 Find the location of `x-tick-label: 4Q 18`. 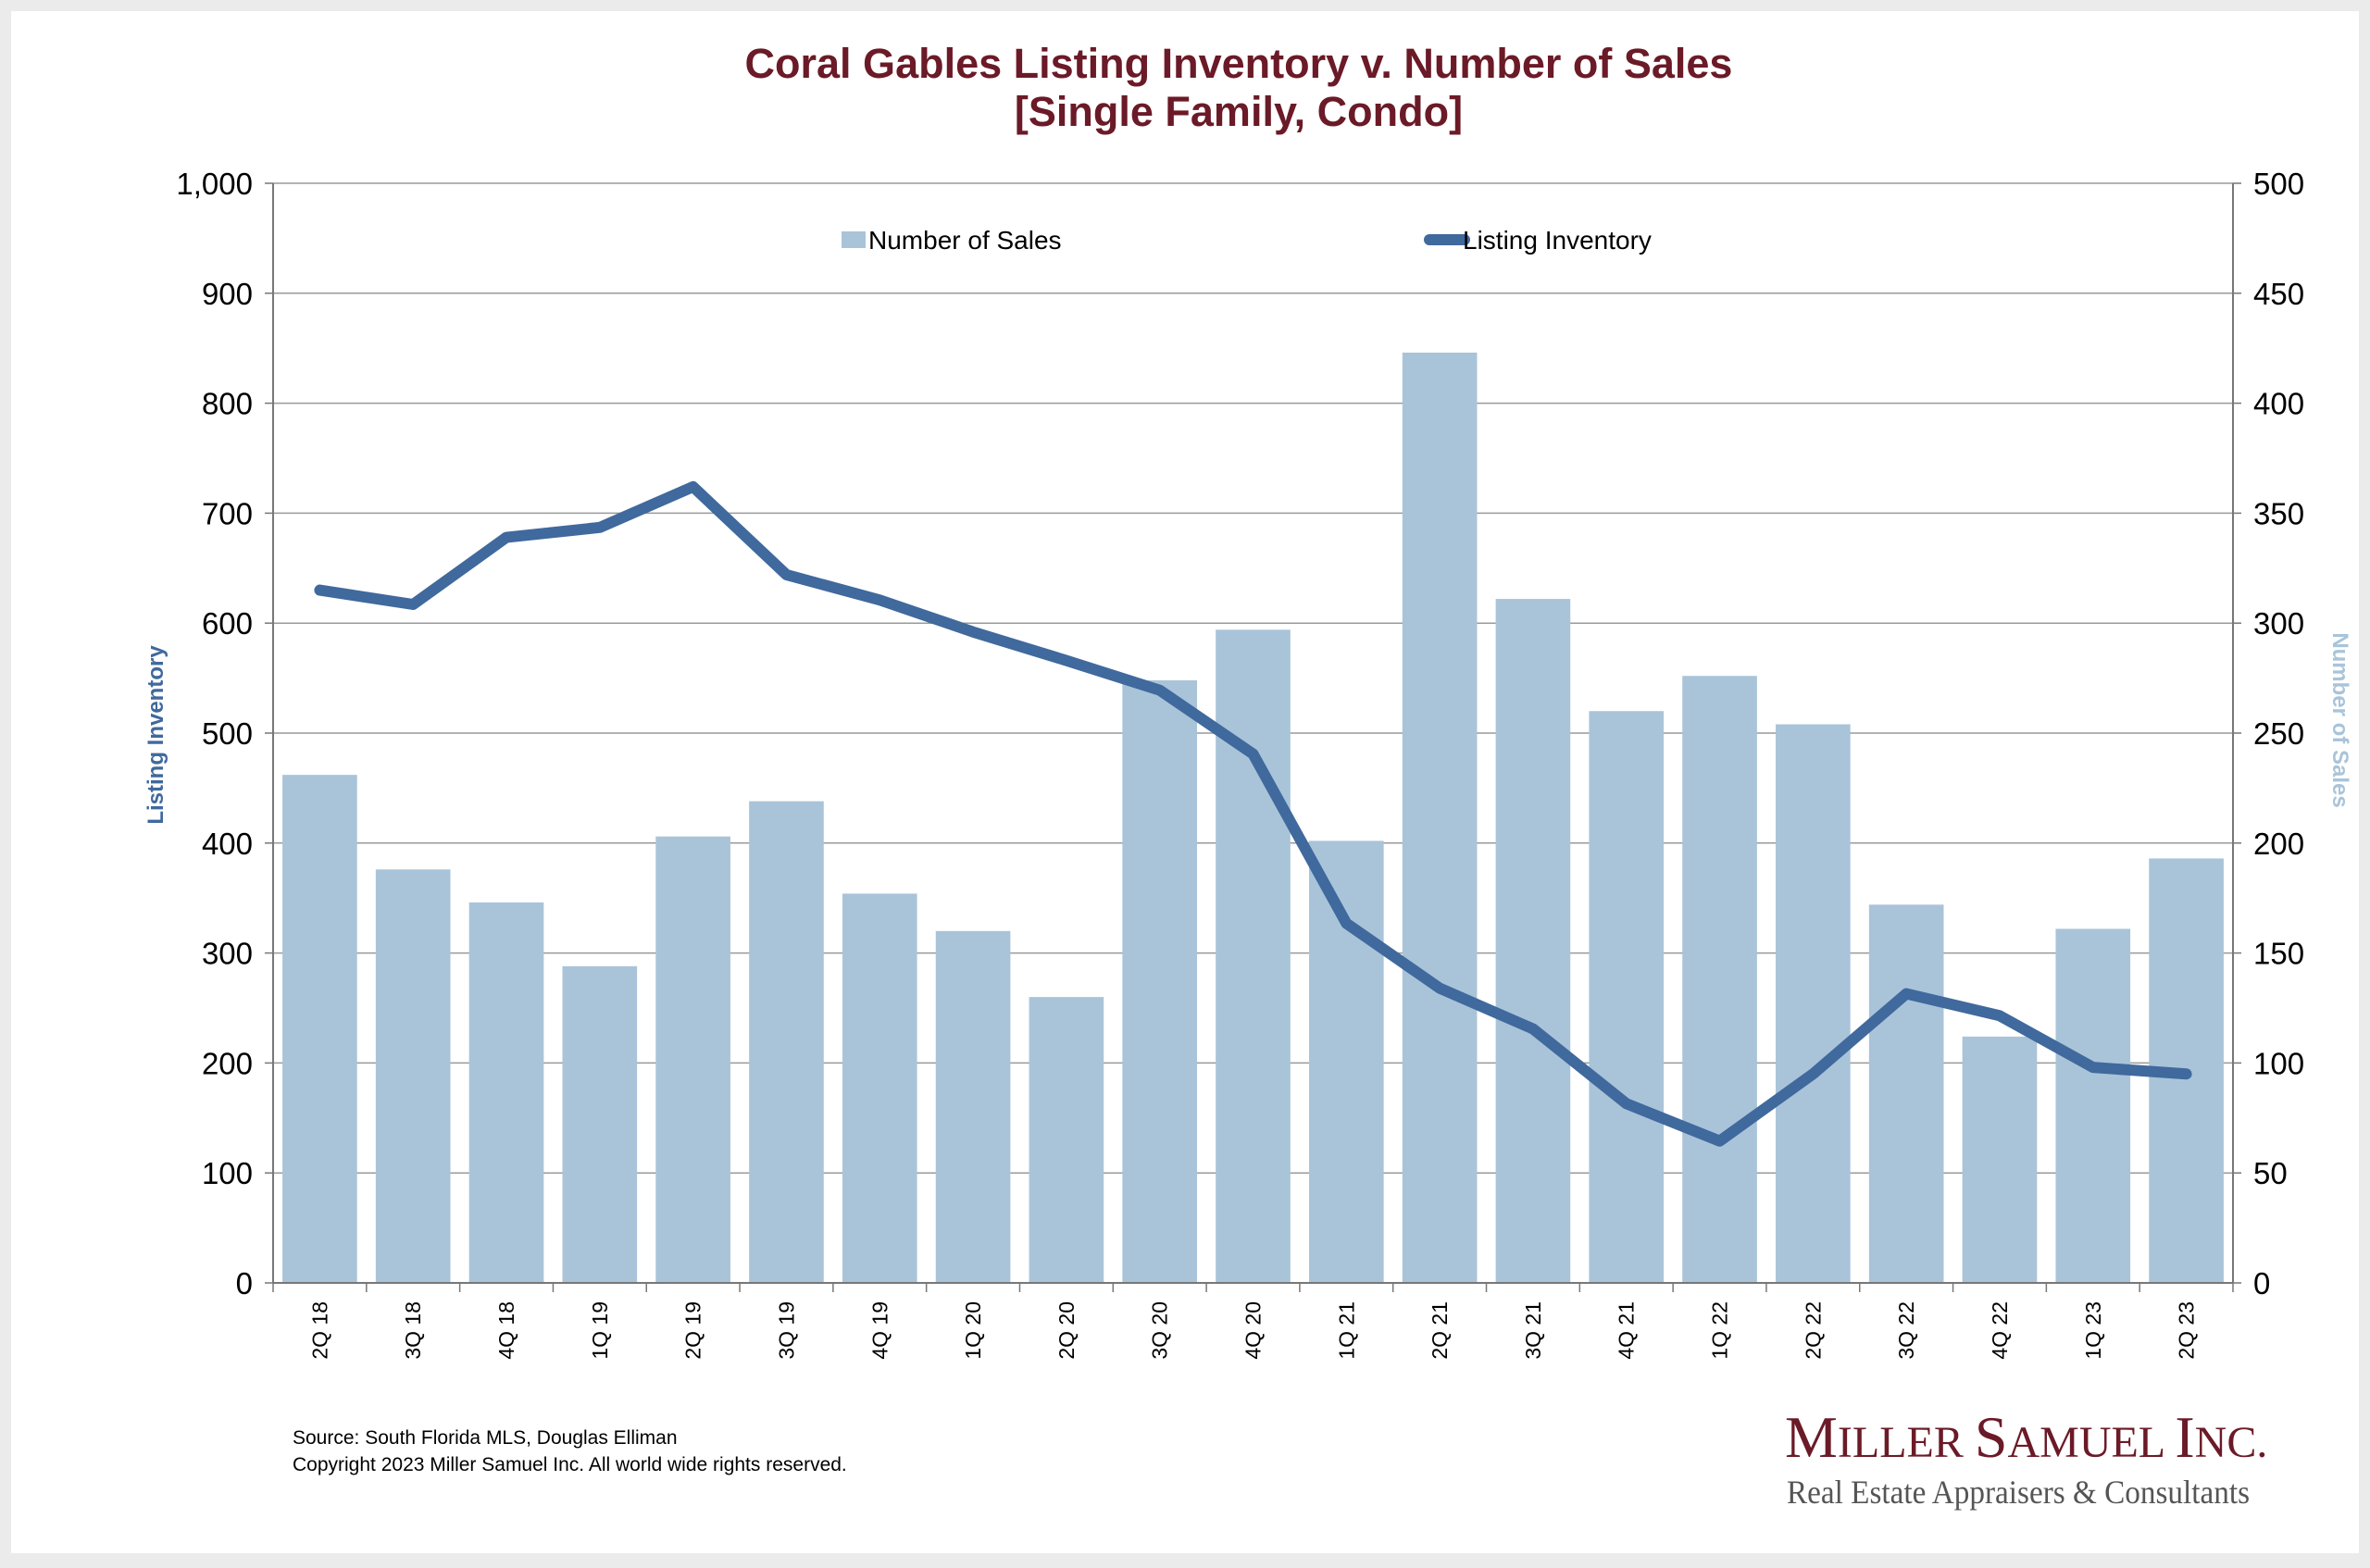

x-tick-label: 4Q 18 is located at coordinates (506, 1330).